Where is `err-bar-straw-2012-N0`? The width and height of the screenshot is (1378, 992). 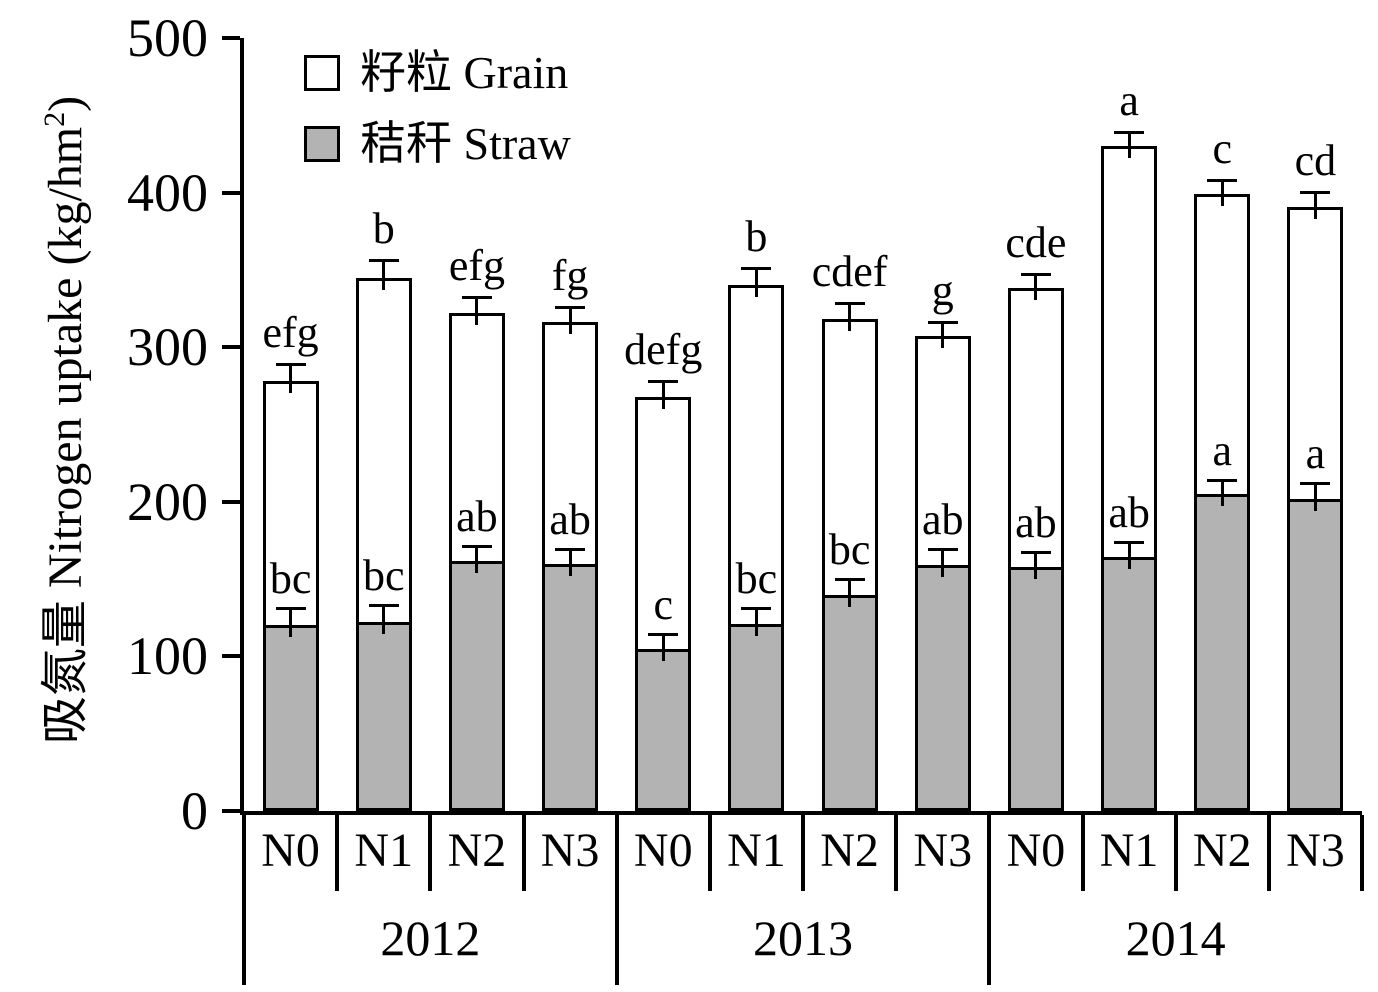
err-bar-straw-2012-N0 is located at coordinates (291, 624).